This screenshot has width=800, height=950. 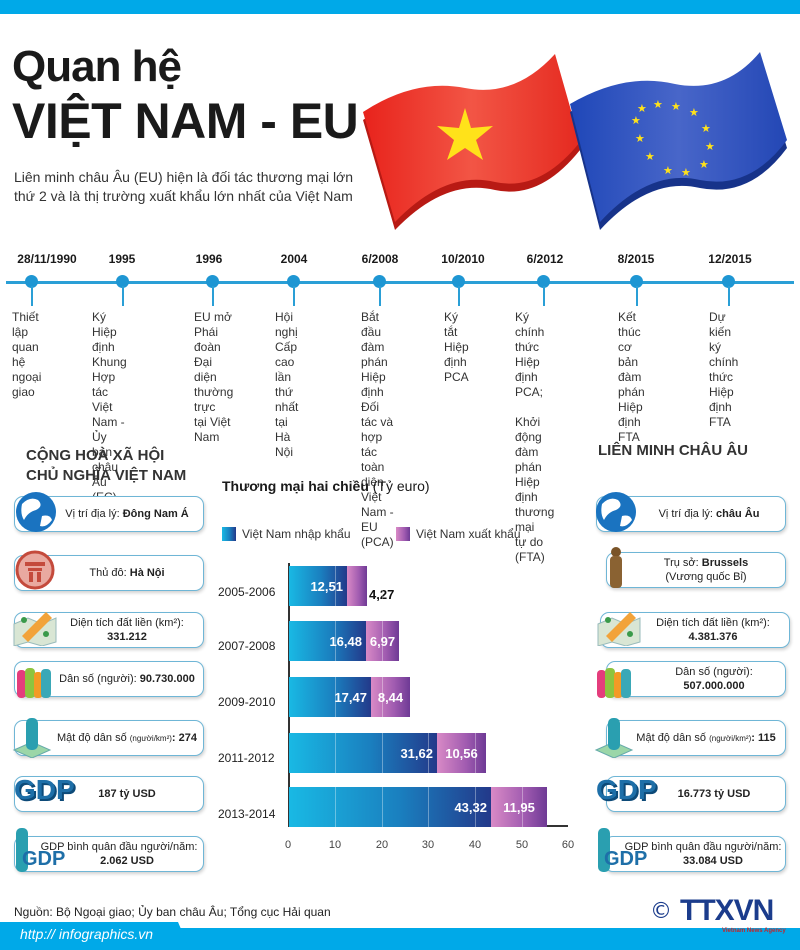 I want to click on export-value-label: 4,27, so click(x=382, y=594).